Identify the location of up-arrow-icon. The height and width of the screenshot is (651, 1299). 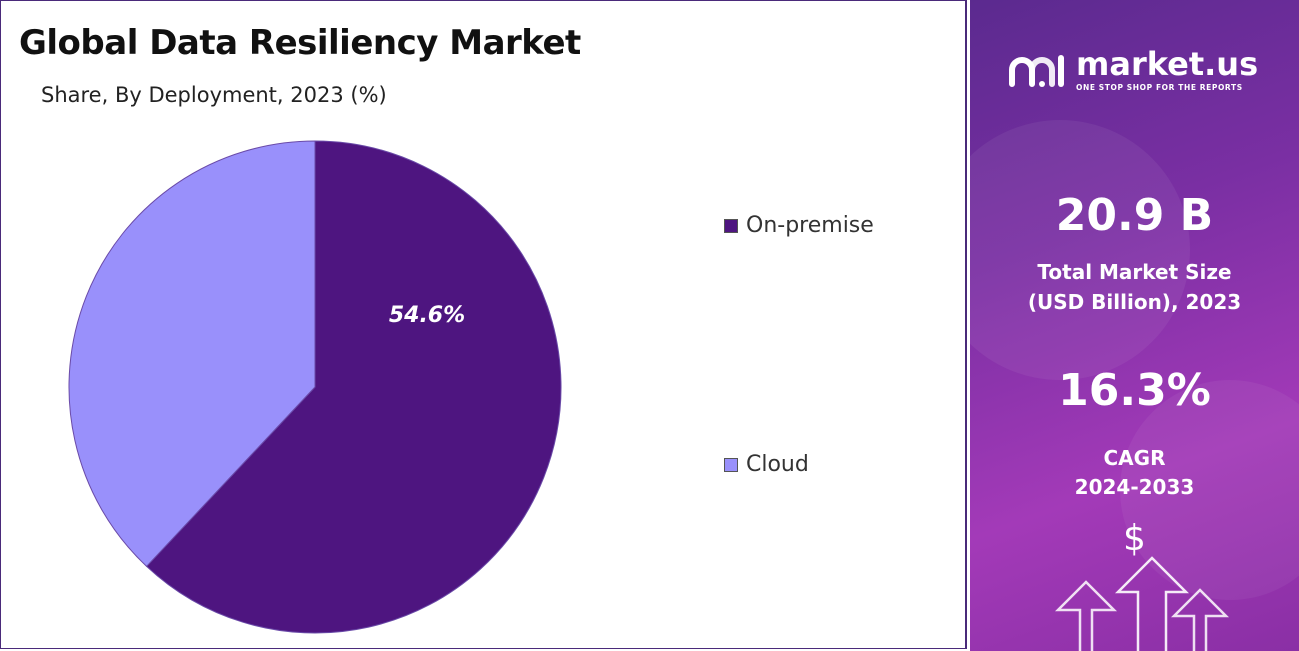
(1142, 603).